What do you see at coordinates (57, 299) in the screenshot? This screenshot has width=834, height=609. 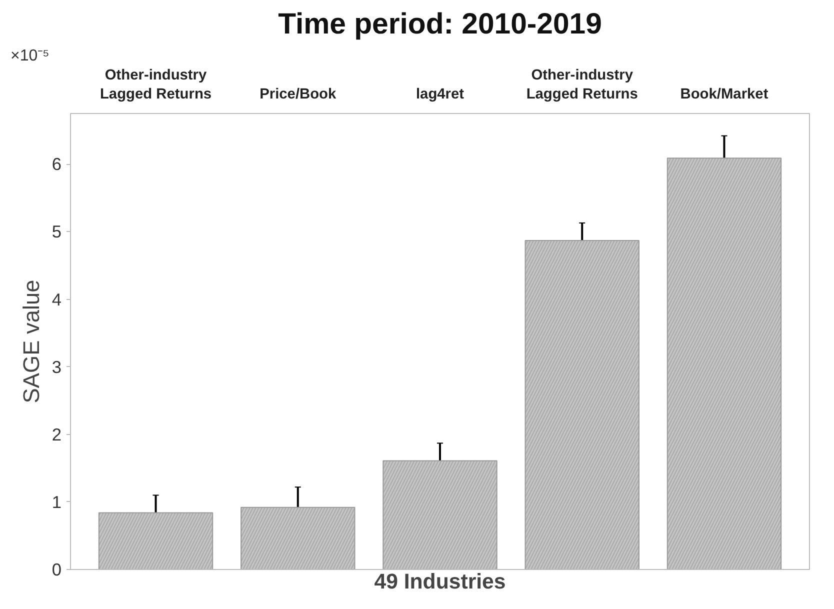 I see `y-tick-label: 4` at bounding box center [57, 299].